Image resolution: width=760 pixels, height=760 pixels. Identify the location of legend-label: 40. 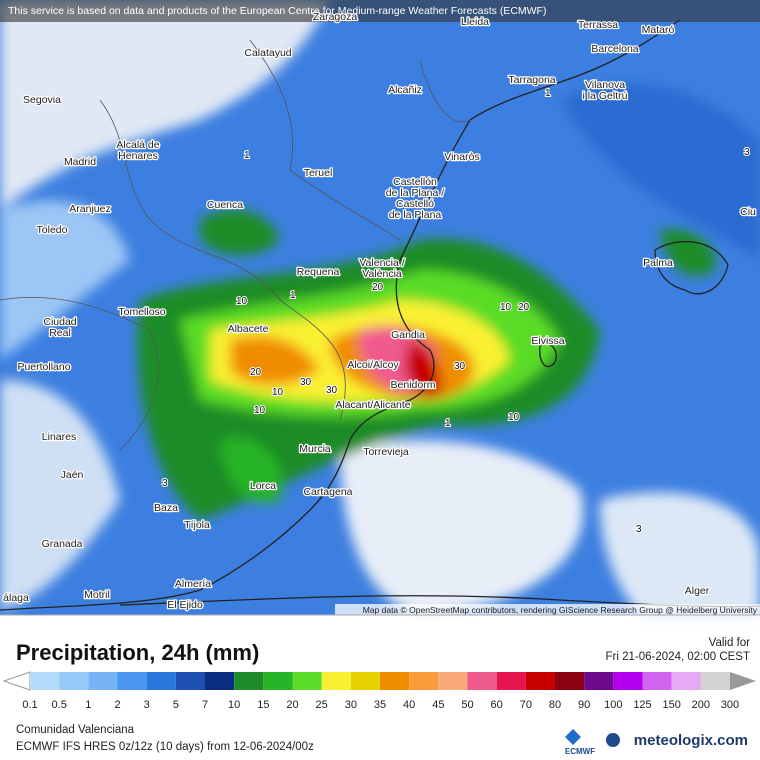
(409, 705).